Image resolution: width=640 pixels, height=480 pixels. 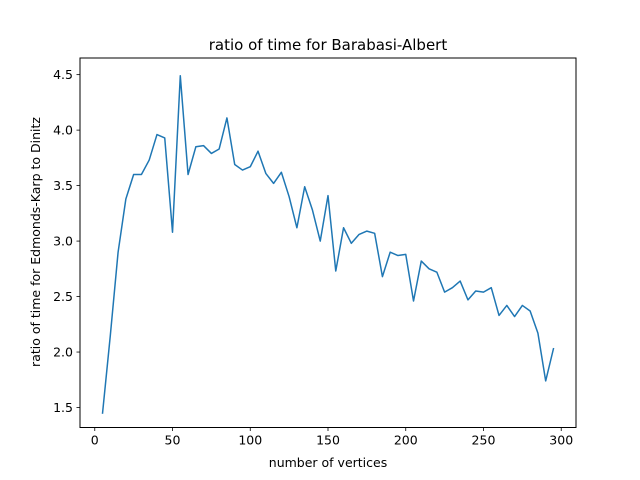 What do you see at coordinates (63, 130) in the screenshot?
I see `y-tick-label: 4.0` at bounding box center [63, 130].